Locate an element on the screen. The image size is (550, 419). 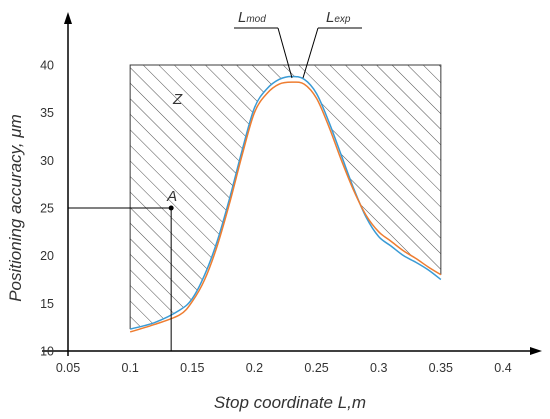
y-tick-label: 30 is located at coordinates (47, 161).